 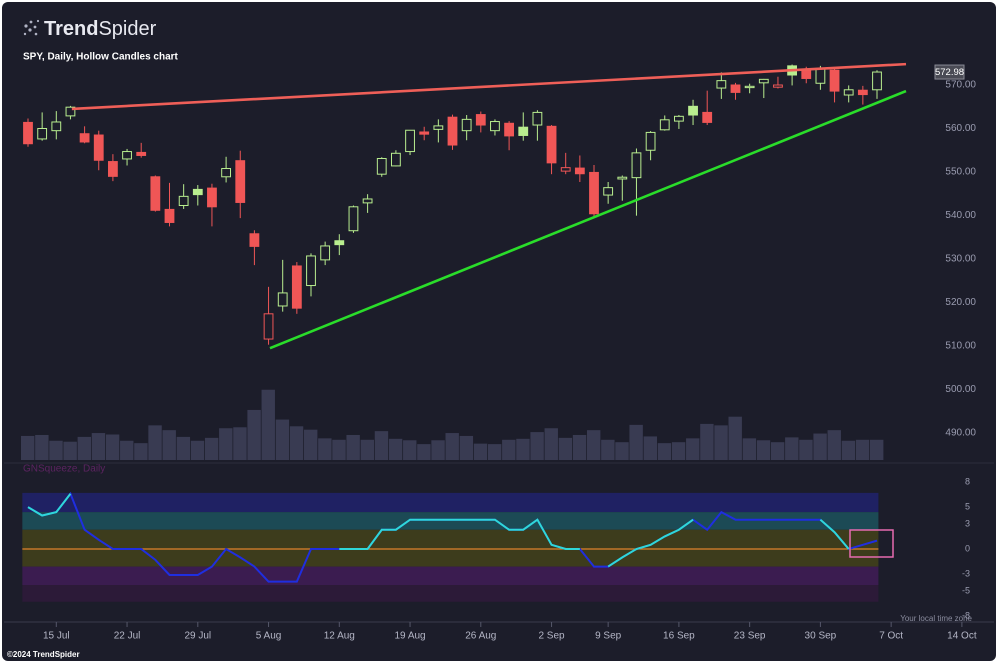 I want to click on y-tick-label: 490.00, so click(x=960, y=433).